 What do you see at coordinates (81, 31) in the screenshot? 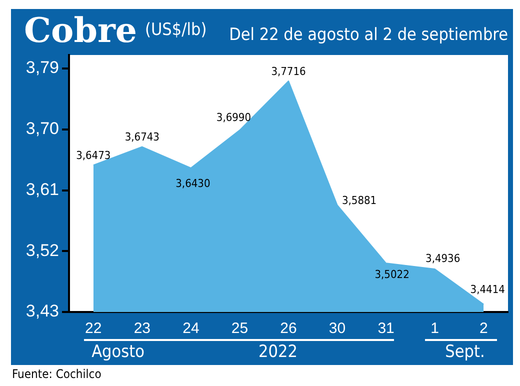
I see `chart-title: Cobre` at bounding box center [81, 31].